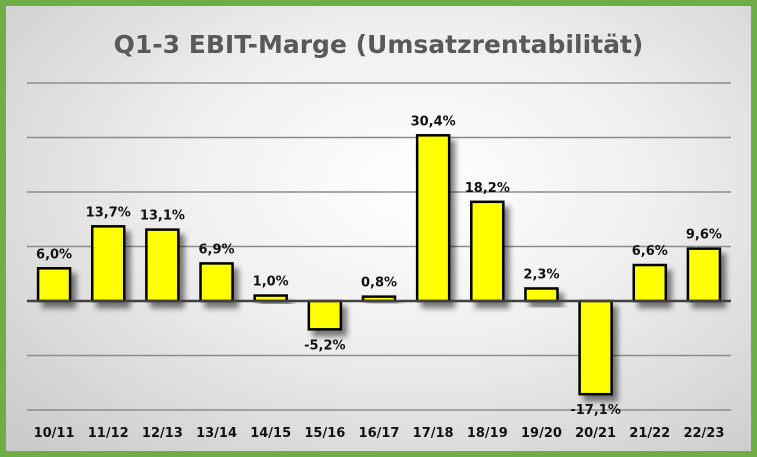  I want to click on data-label: 9,6%, so click(704, 235).